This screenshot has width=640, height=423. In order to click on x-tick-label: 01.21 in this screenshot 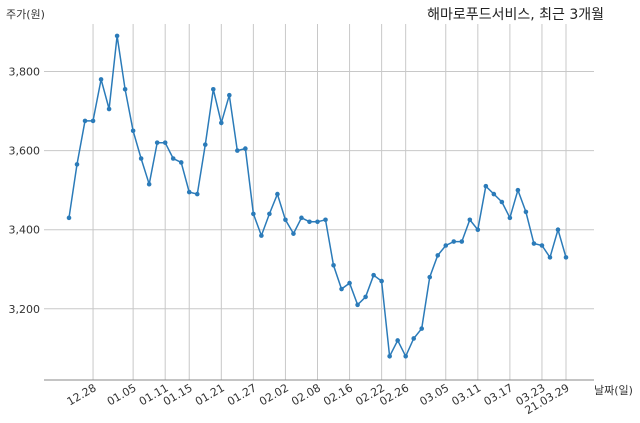, I will do `click(210, 394)`.